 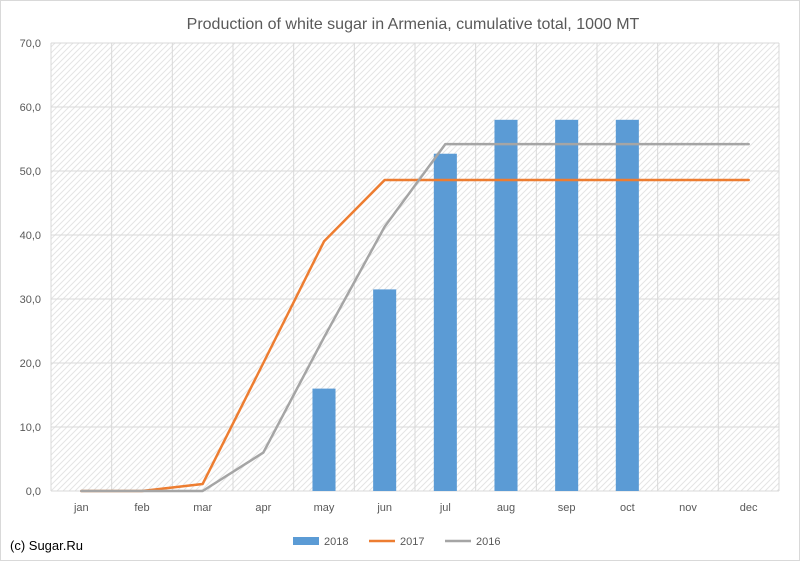 I want to click on bar-2018-jul, so click(x=445, y=322).